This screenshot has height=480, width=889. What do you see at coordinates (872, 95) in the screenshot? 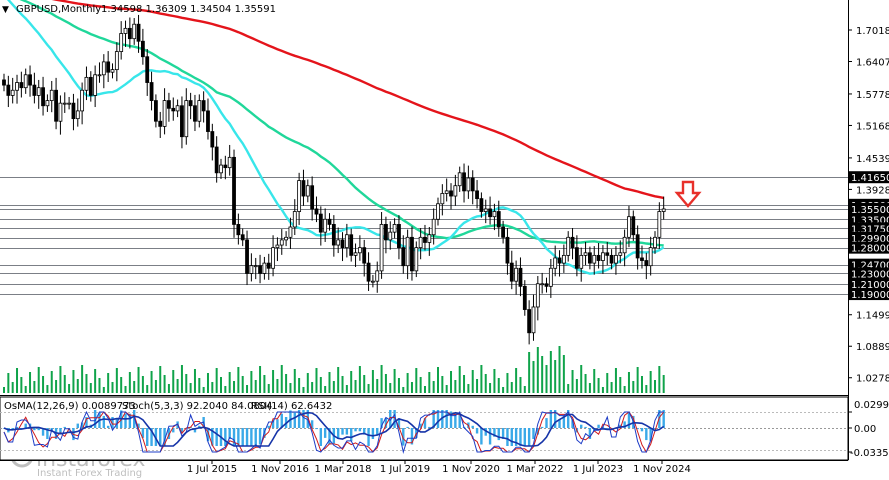
I see `price-tick-label-2: 1.57785` at bounding box center [872, 95].